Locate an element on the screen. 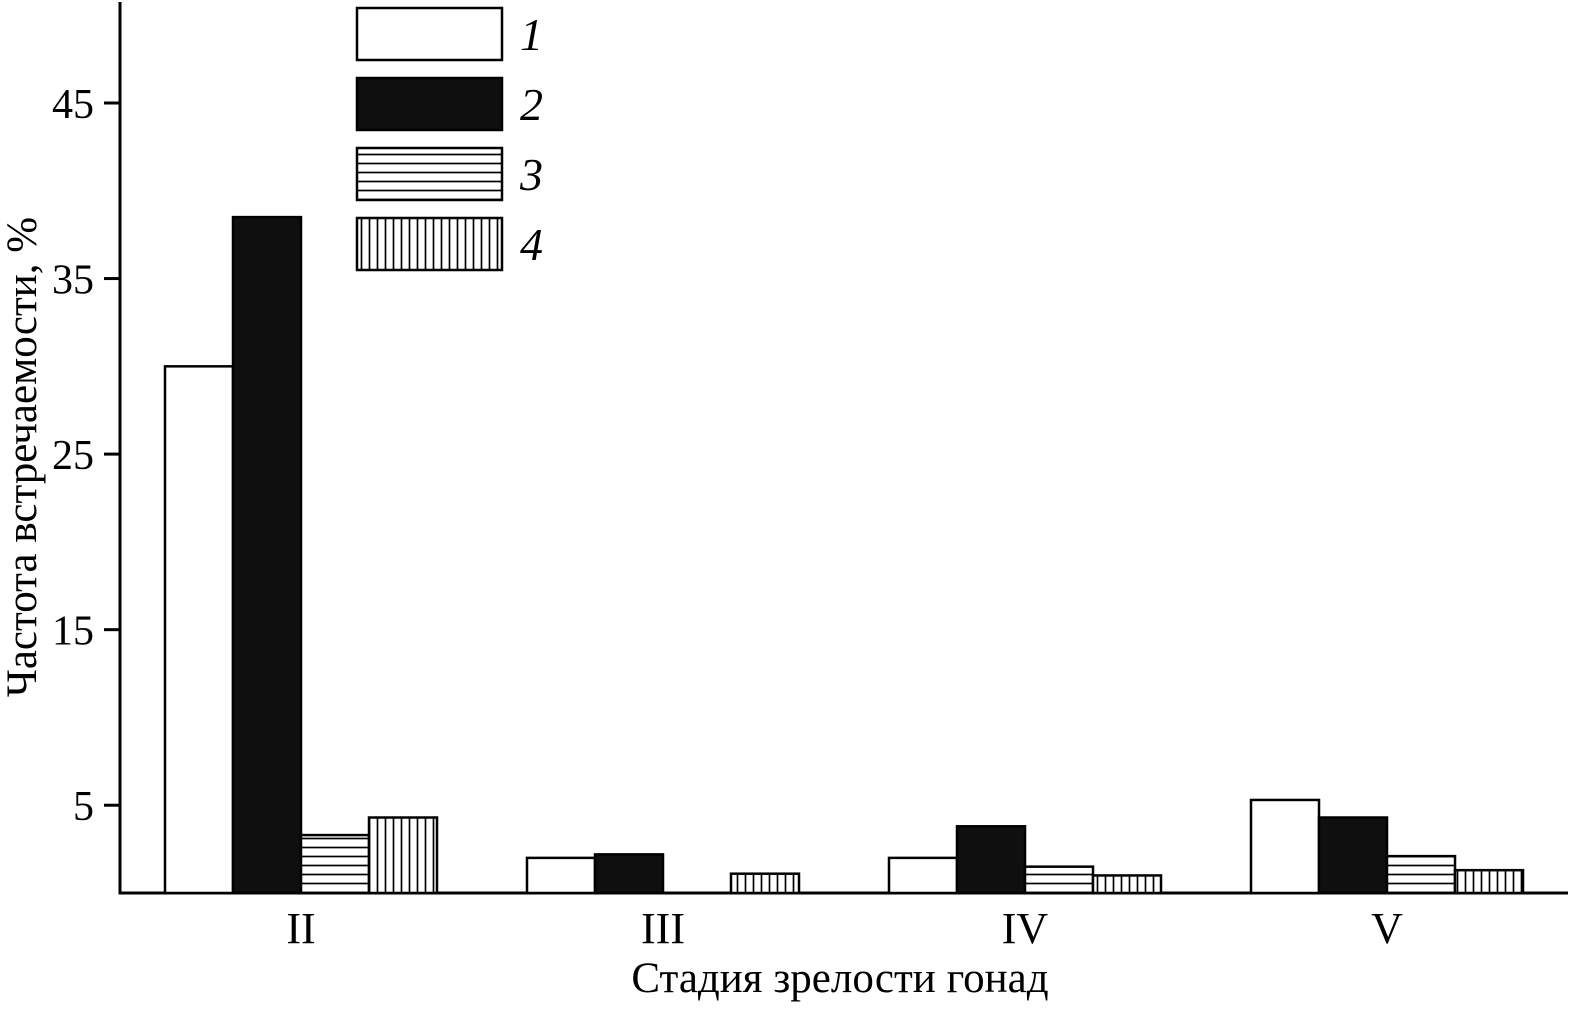 The width and height of the screenshot is (1589, 1019). y-tick-label-5: 5 is located at coordinates (83, 807).